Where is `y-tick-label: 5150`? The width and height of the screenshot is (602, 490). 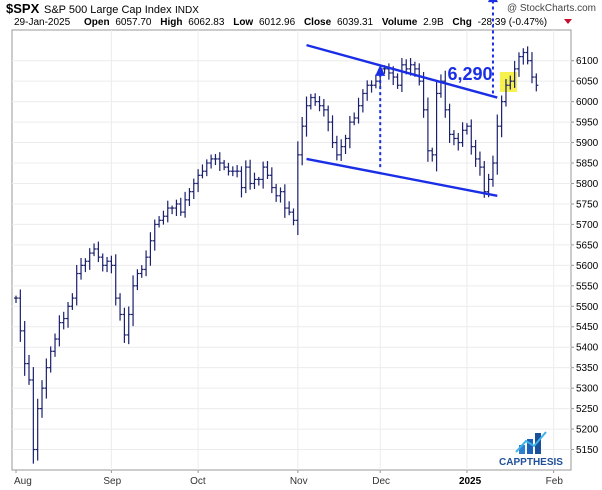 y-tick-label: 5150 is located at coordinates (587, 450).